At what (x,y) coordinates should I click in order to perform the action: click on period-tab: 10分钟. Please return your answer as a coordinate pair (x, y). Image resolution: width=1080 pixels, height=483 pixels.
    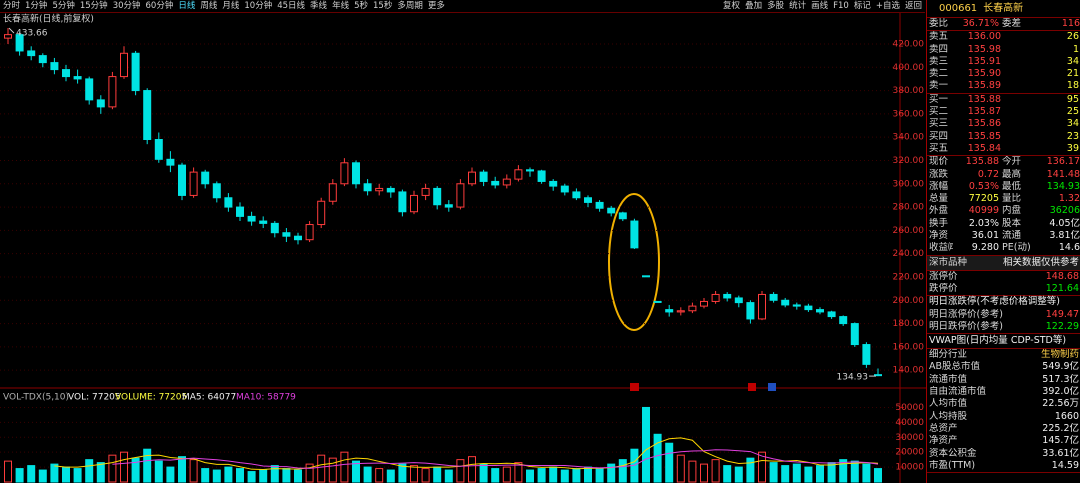
    Looking at the image, I should click on (258, 6).